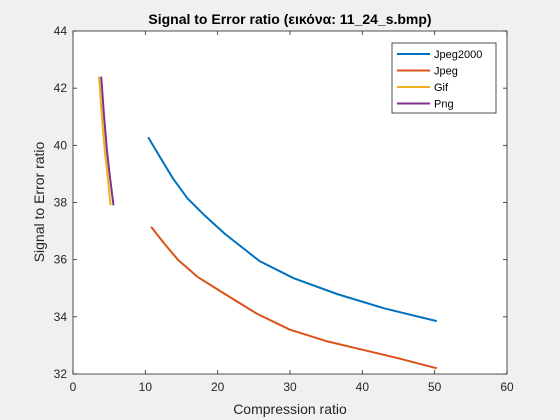  What do you see at coordinates (61, 203) in the screenshot?
I see `y-tick-label: 38` at bounding box center [61, 203].